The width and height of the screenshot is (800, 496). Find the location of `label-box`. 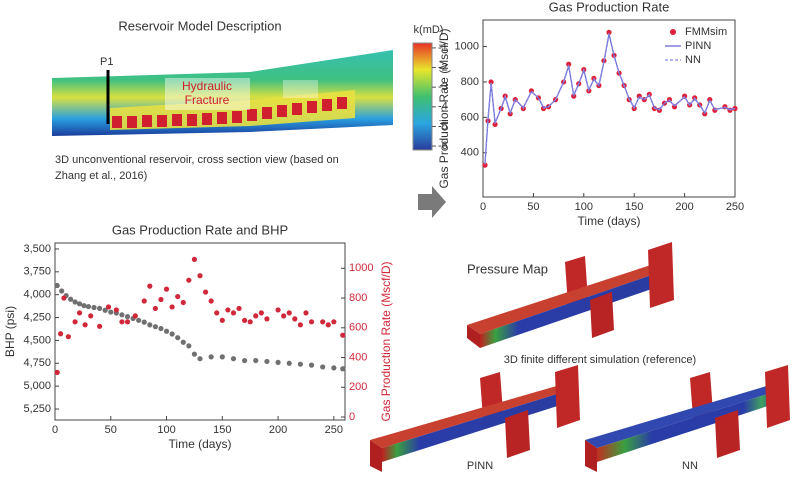

label-box is located at coordinates (207, 94).